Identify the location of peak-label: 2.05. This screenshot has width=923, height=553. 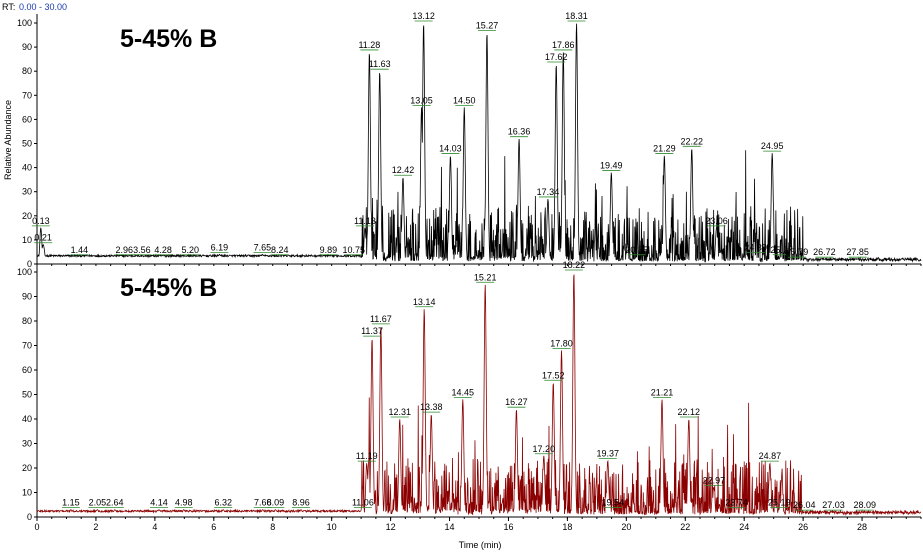
(98, 503).